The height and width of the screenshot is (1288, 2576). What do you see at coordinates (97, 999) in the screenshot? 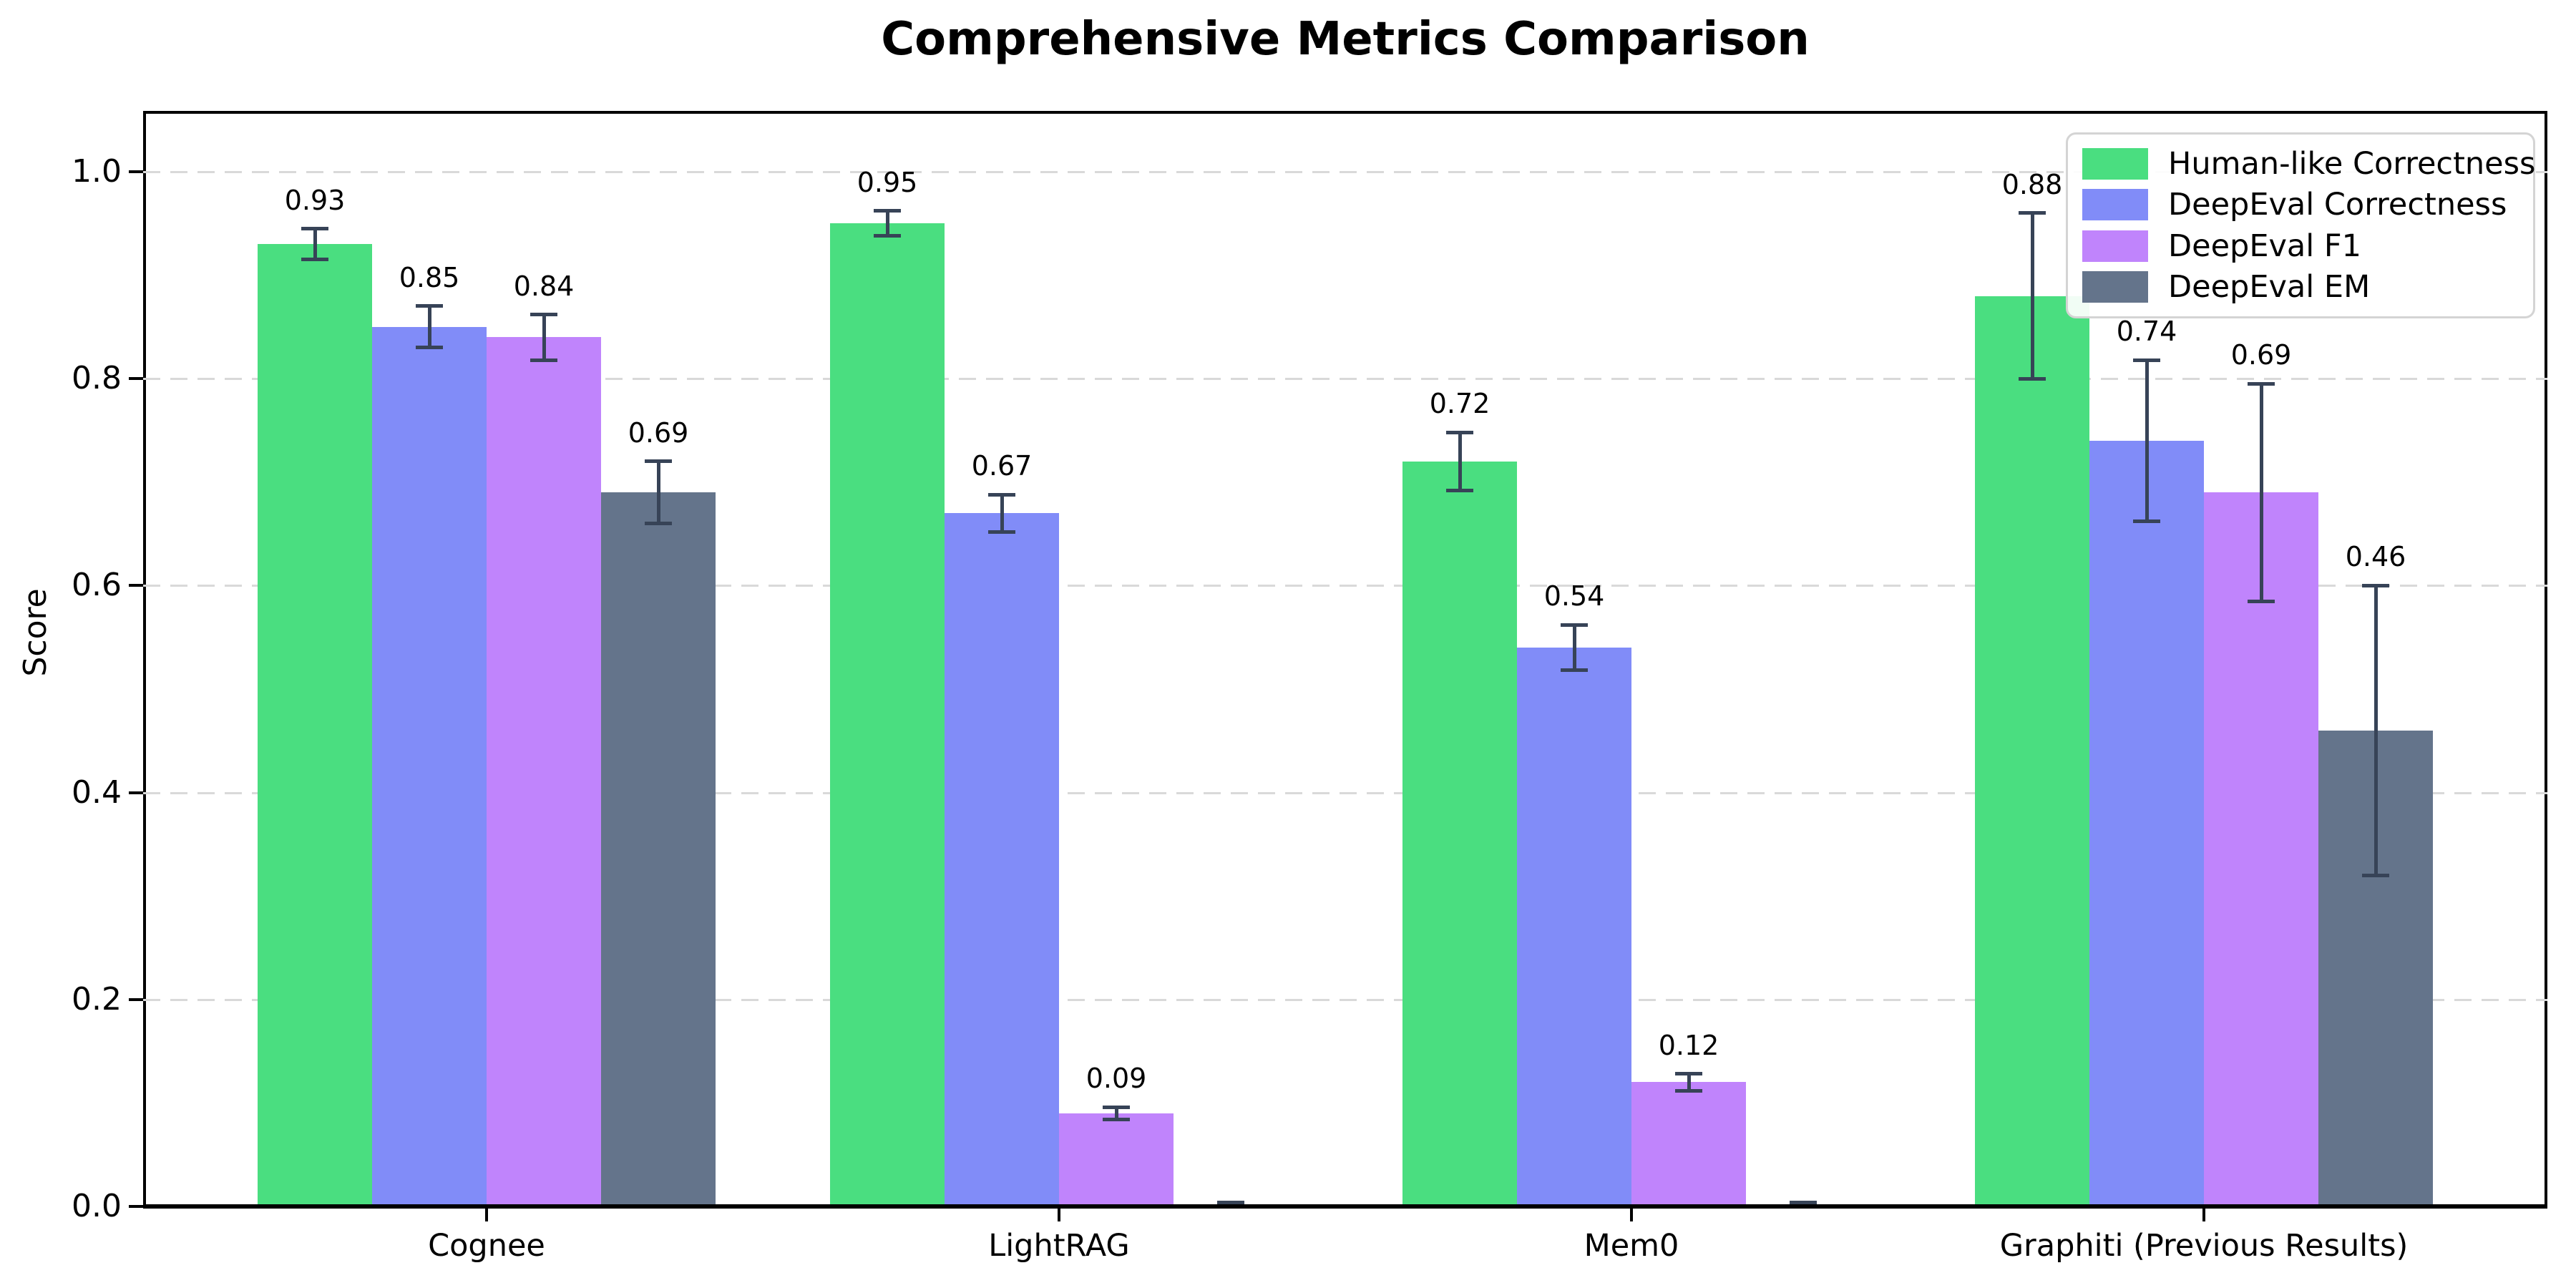
I see `y-tick-label-0.2: 0.2` at bounding box center [97, 999].